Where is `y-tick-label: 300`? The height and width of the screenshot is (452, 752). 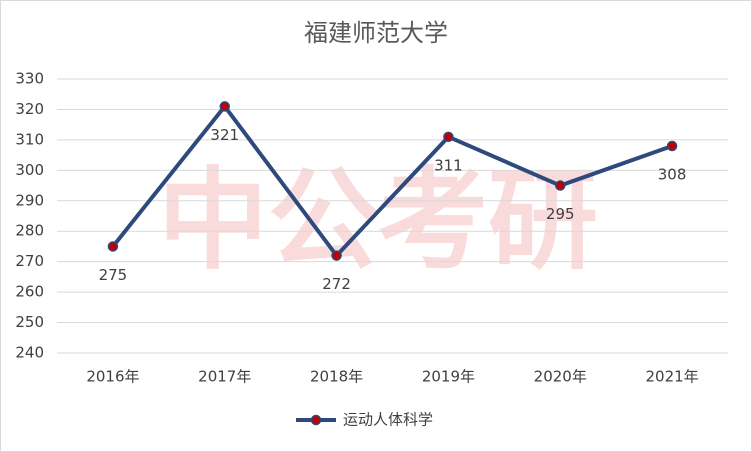 y-tick-label: 300 is located at coordinates (29, 170).